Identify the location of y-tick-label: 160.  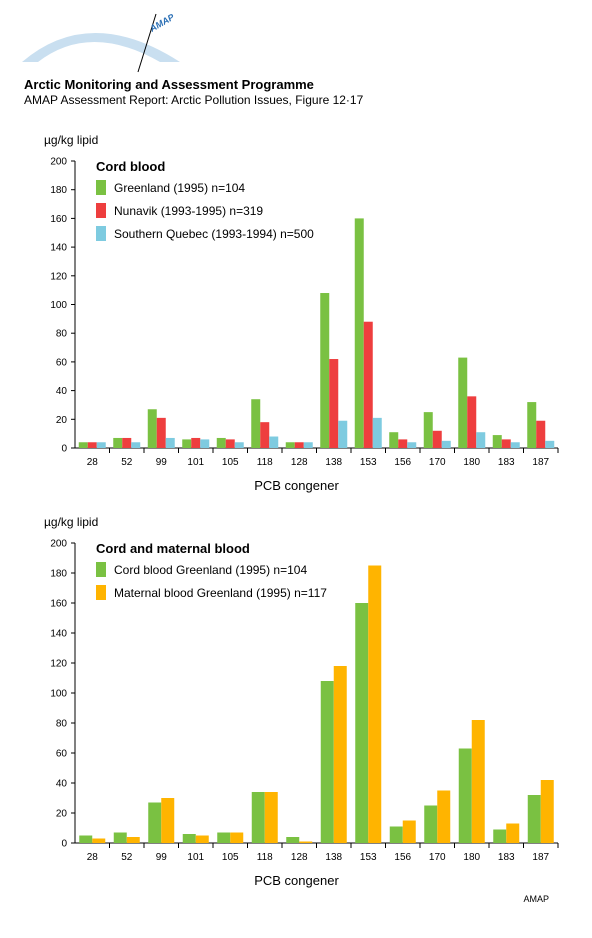
(58, 604).